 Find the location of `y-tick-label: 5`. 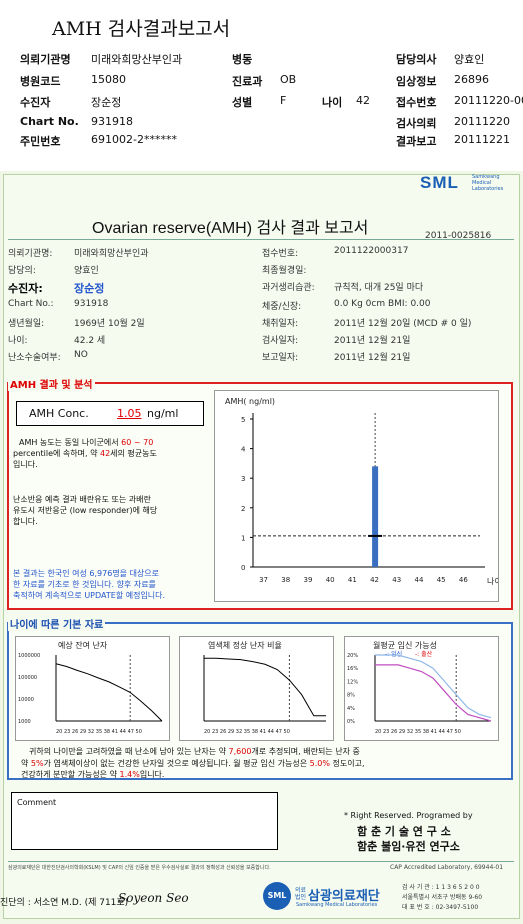

y-tick-label: 5 is located at coordinates (243, 420).